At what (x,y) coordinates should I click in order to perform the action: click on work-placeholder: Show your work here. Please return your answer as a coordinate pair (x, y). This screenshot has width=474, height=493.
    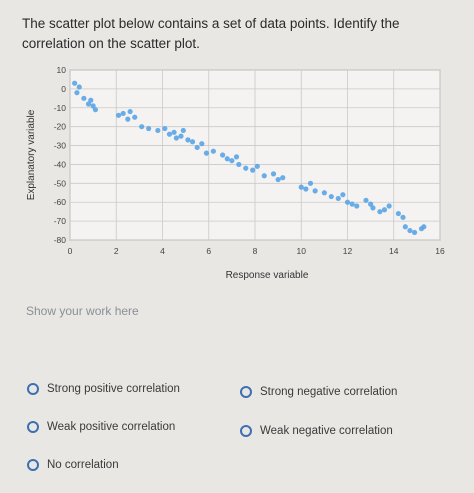
    Looking at the image, I should click on (82, 311).